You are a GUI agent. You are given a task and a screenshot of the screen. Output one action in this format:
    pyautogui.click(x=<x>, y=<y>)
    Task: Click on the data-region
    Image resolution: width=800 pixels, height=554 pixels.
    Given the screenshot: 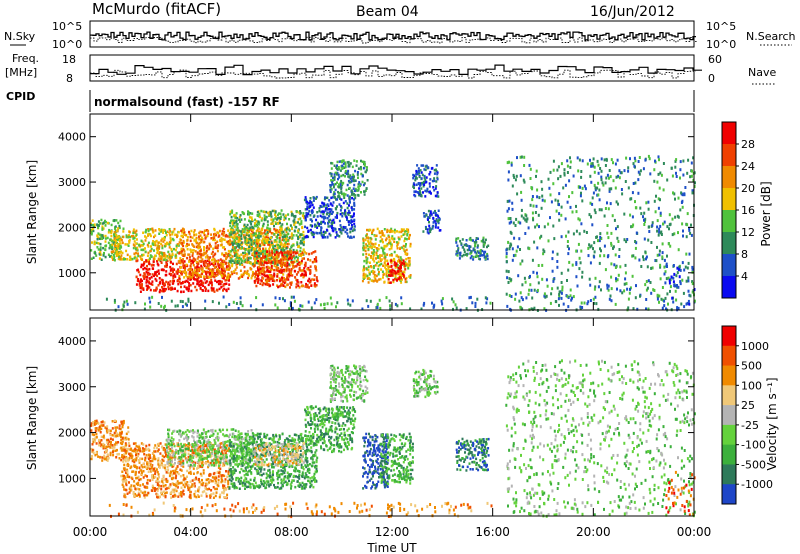 What is the action you would take?
    pyautogui.click(x=110, y=441)
    